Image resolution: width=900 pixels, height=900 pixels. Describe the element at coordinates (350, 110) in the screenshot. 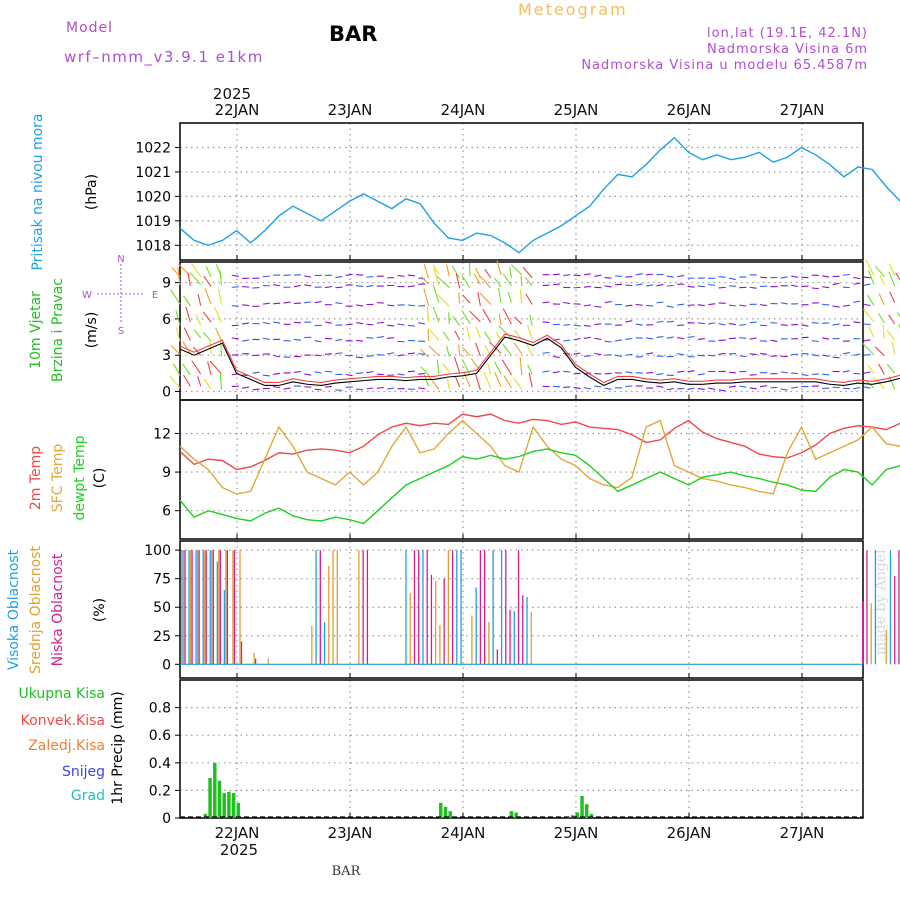

I see `top-day-label: 23JAN` at that location.